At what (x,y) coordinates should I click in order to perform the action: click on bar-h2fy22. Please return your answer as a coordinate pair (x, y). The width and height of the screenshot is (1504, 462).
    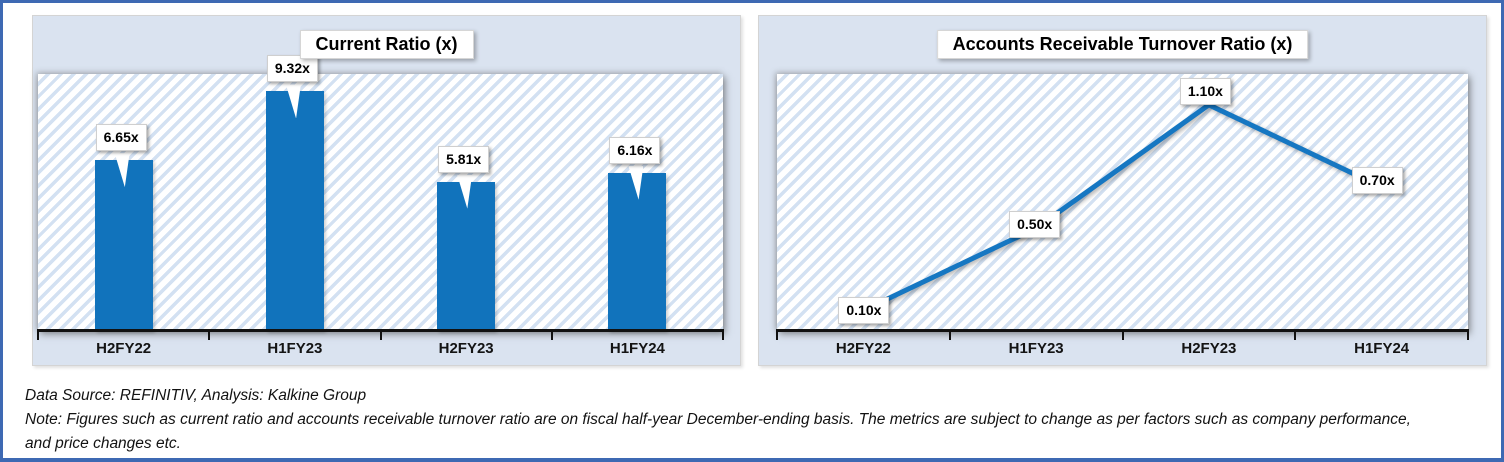
    Looking at the image, I should click on (123, 245).